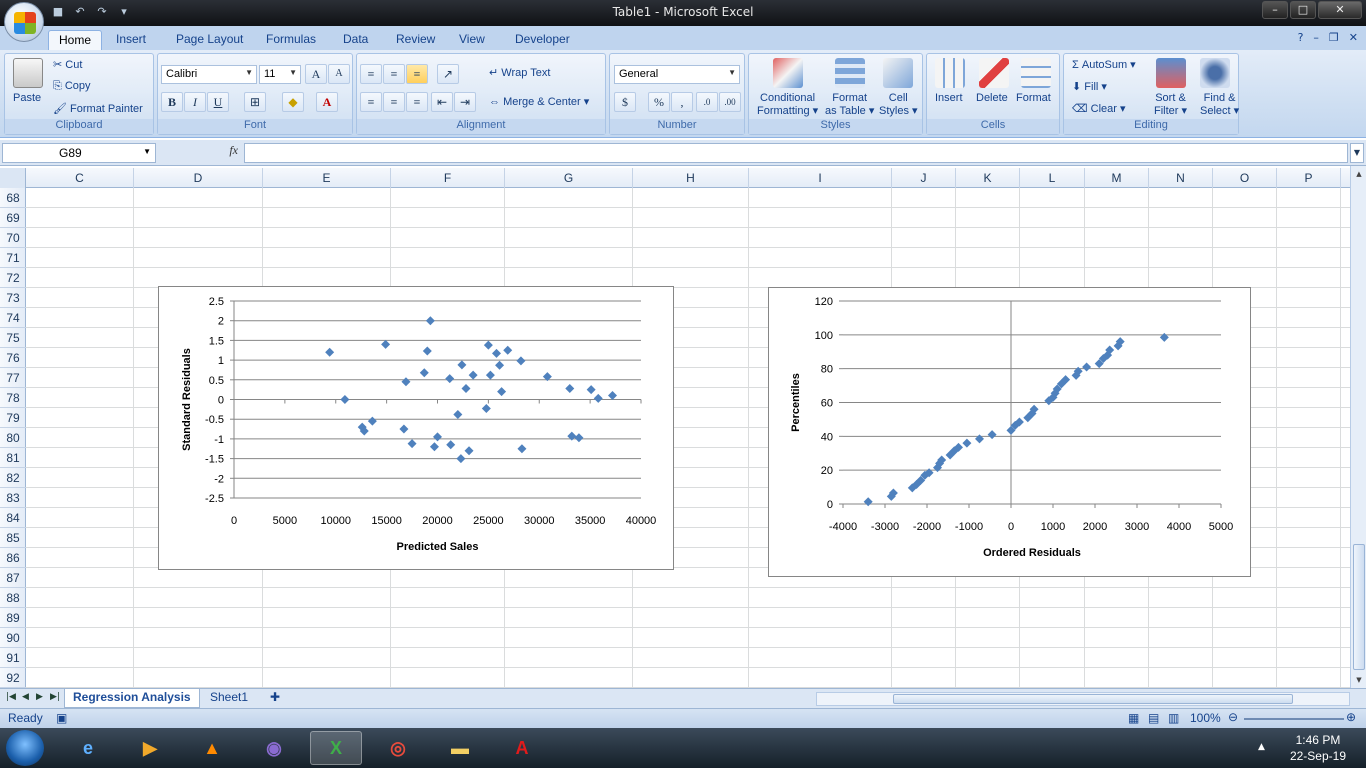 The width and height of the screenshot is (1366, 768). I want to click on sheet-tab-regression-analysis: Regression Analysis, so click(132, 698).